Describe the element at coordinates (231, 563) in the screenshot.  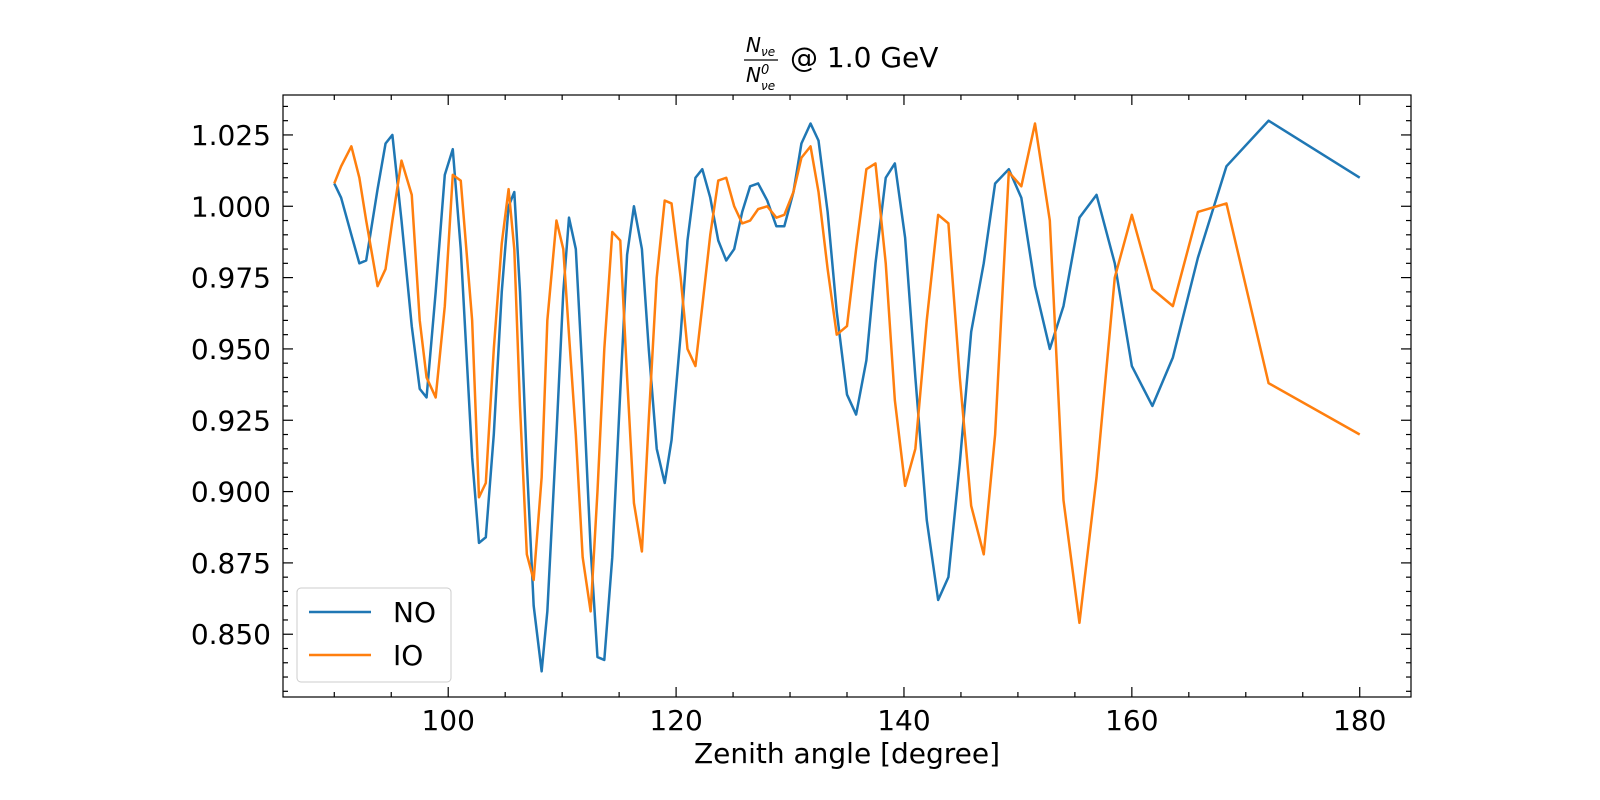
I see `y-tick-label: 0.875` at that location.